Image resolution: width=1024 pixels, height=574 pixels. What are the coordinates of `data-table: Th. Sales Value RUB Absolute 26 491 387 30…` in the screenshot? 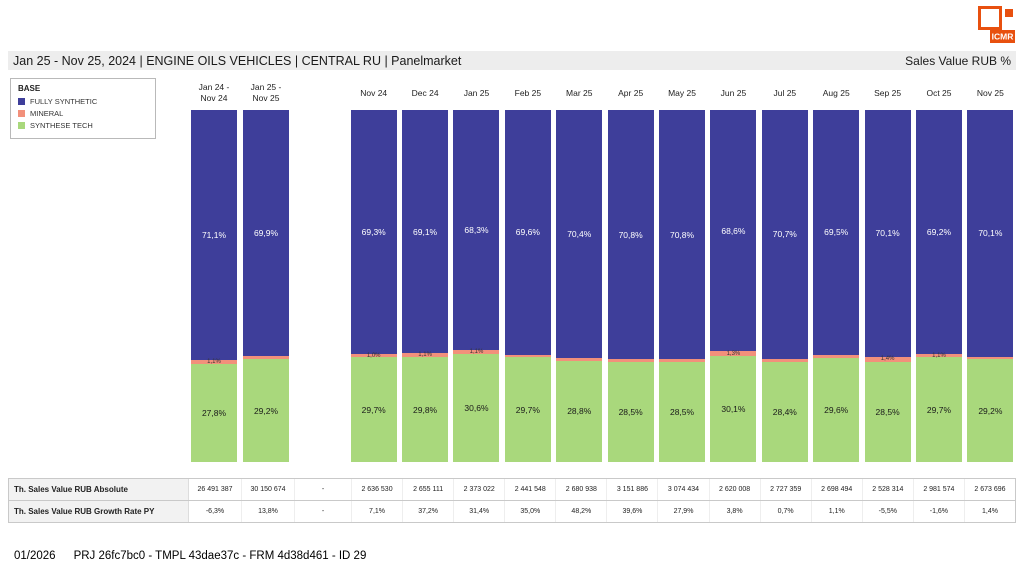 It's located at (512, 500).